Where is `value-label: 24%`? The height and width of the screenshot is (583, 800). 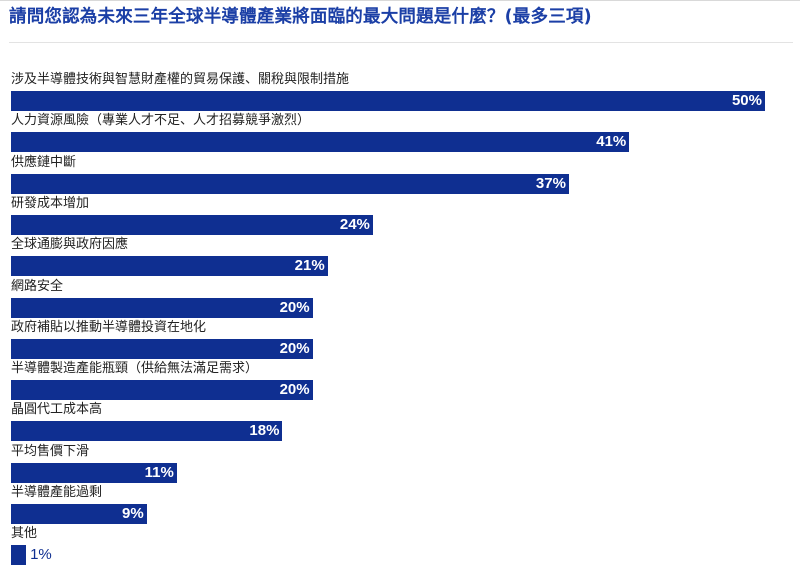
value-label: 24% is located at coordinates (354, 224).